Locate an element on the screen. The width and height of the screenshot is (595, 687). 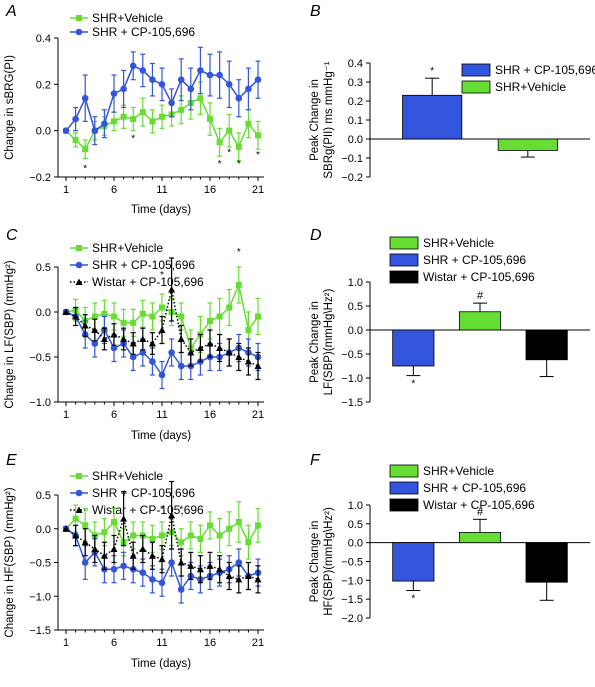
y-tick-label: 1.0 is located at coordinates (355, 283).